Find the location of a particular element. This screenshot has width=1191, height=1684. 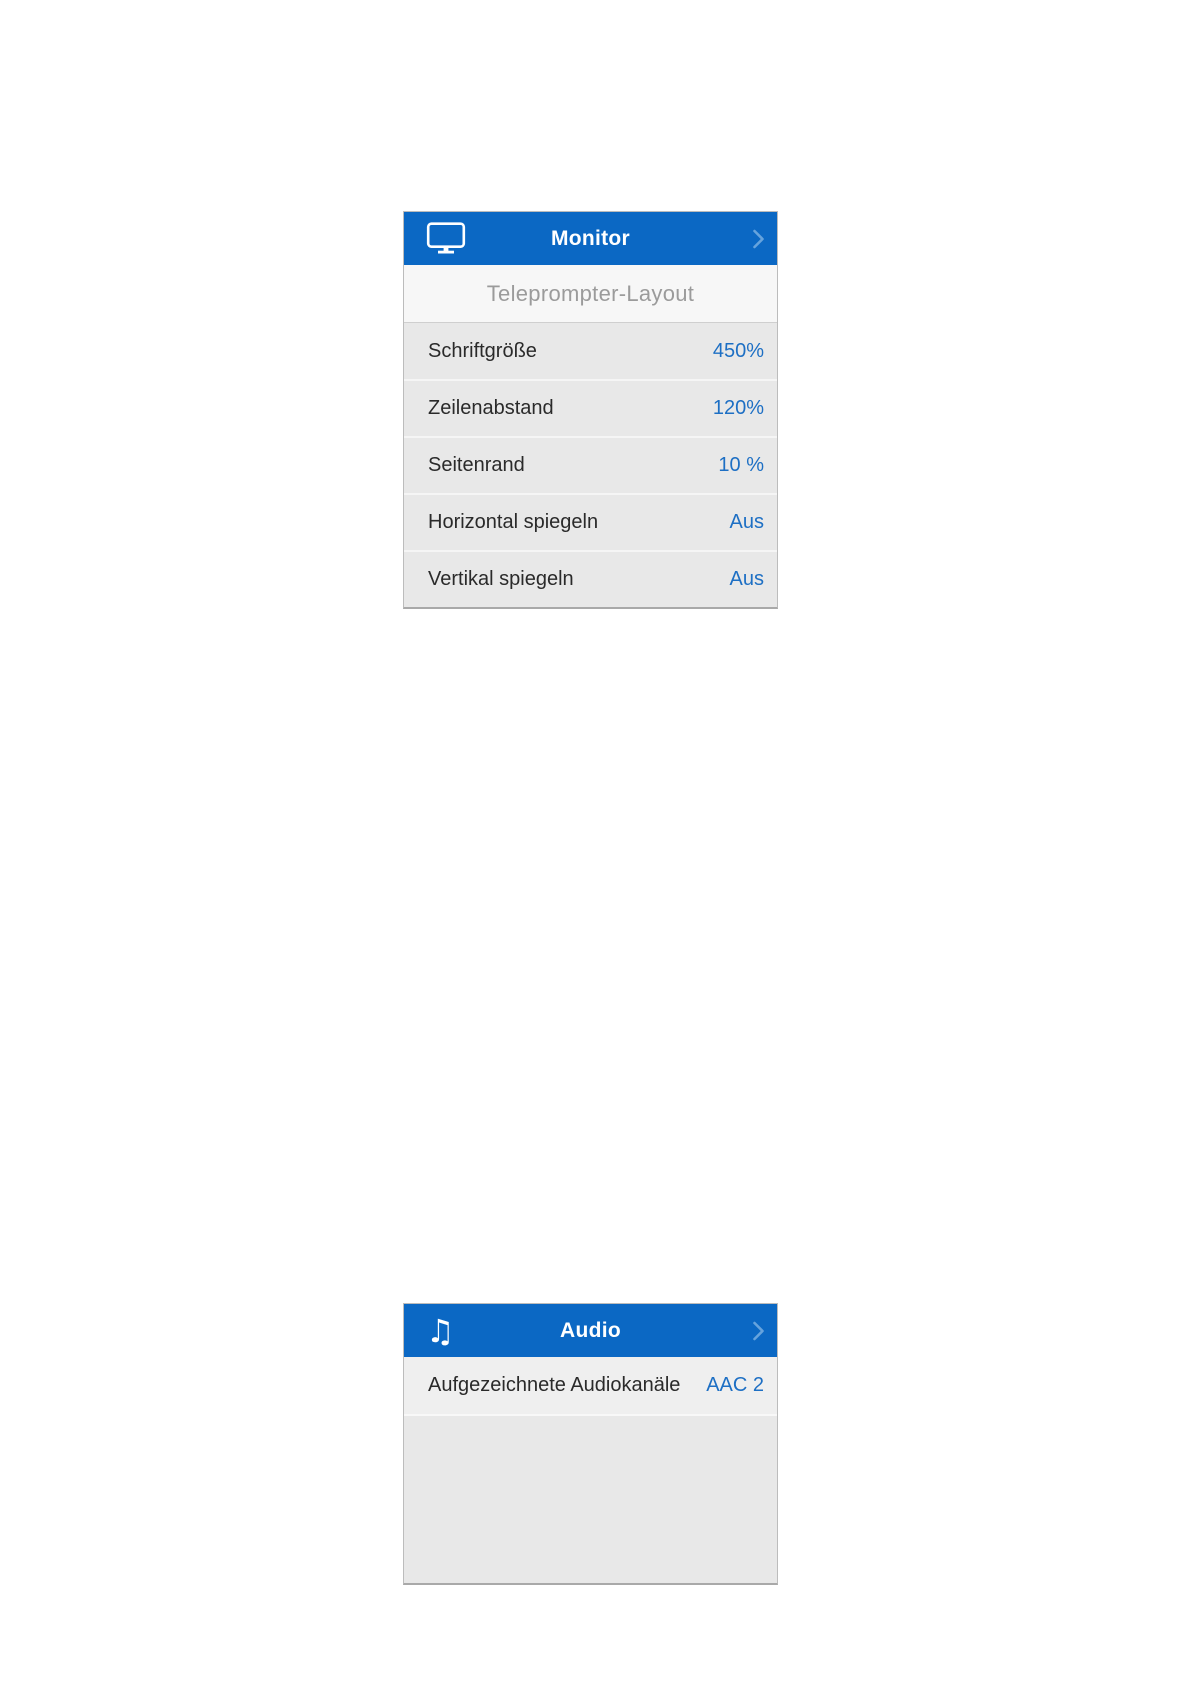

music-note-icon: ♫ is located at coordinates (440, 1331).